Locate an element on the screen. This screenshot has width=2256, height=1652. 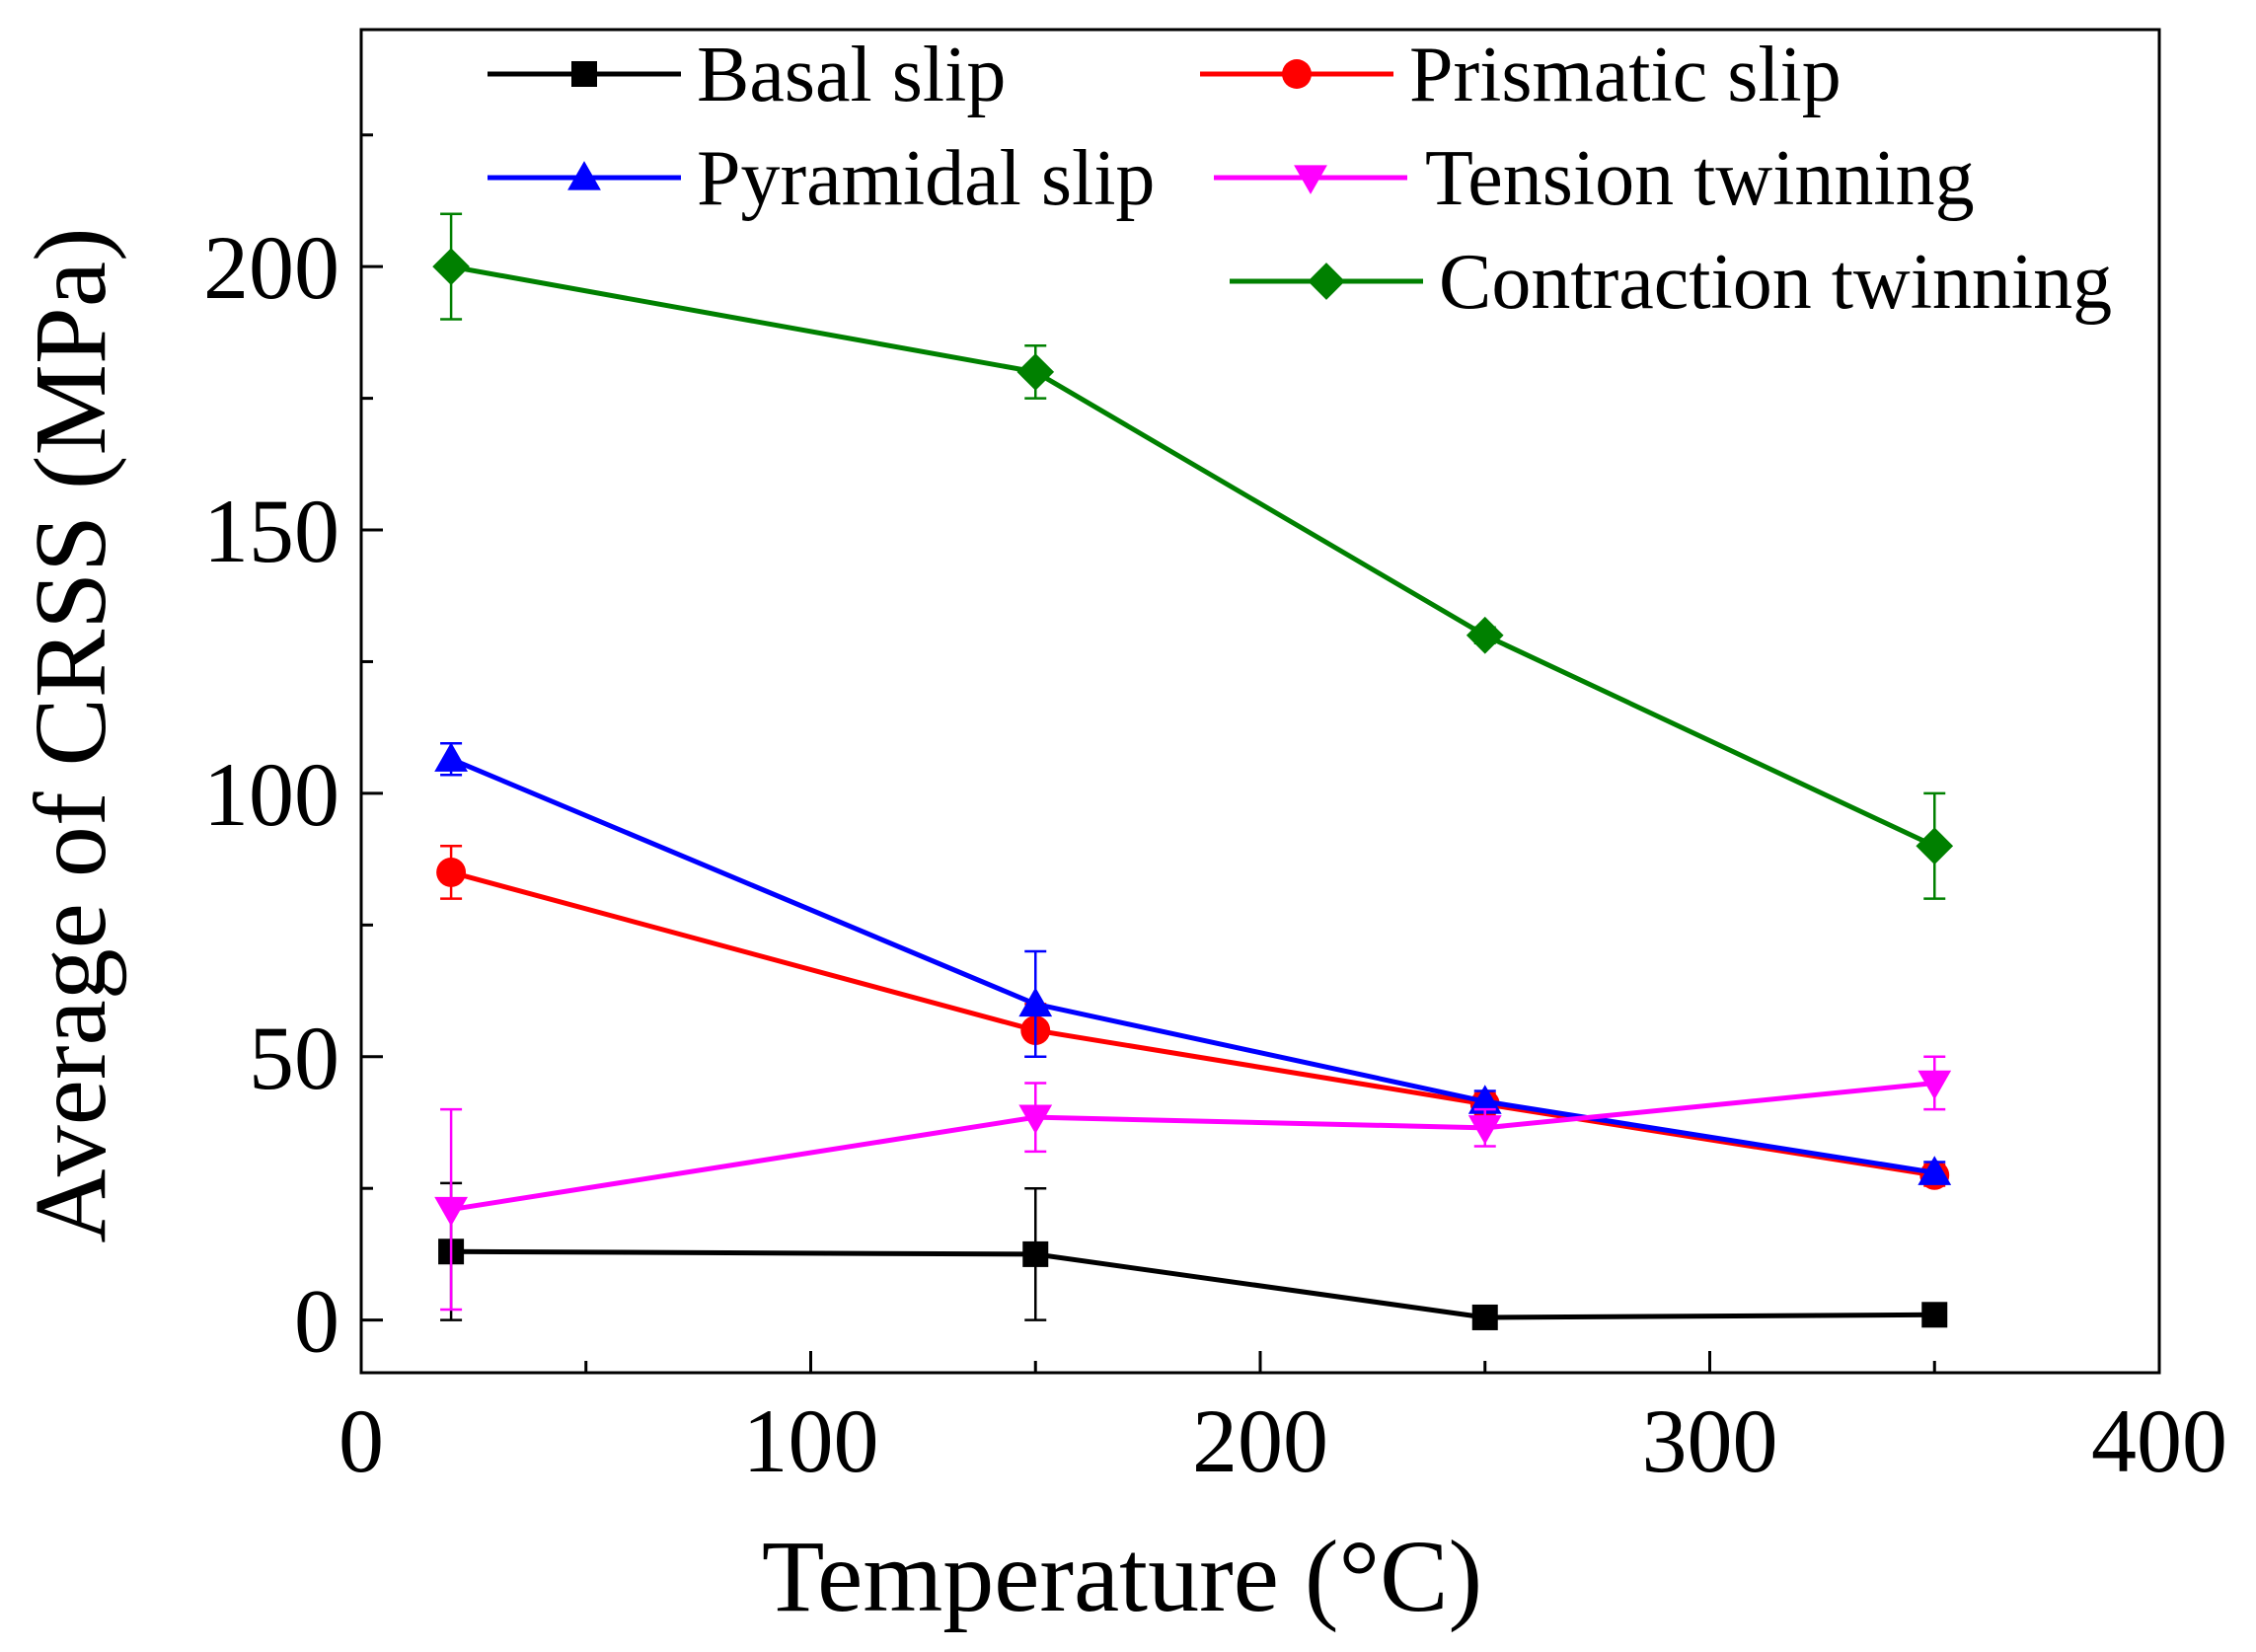
legend-item-contraction-twinning: Contraction twinning is located at coordinates (1671, 282).